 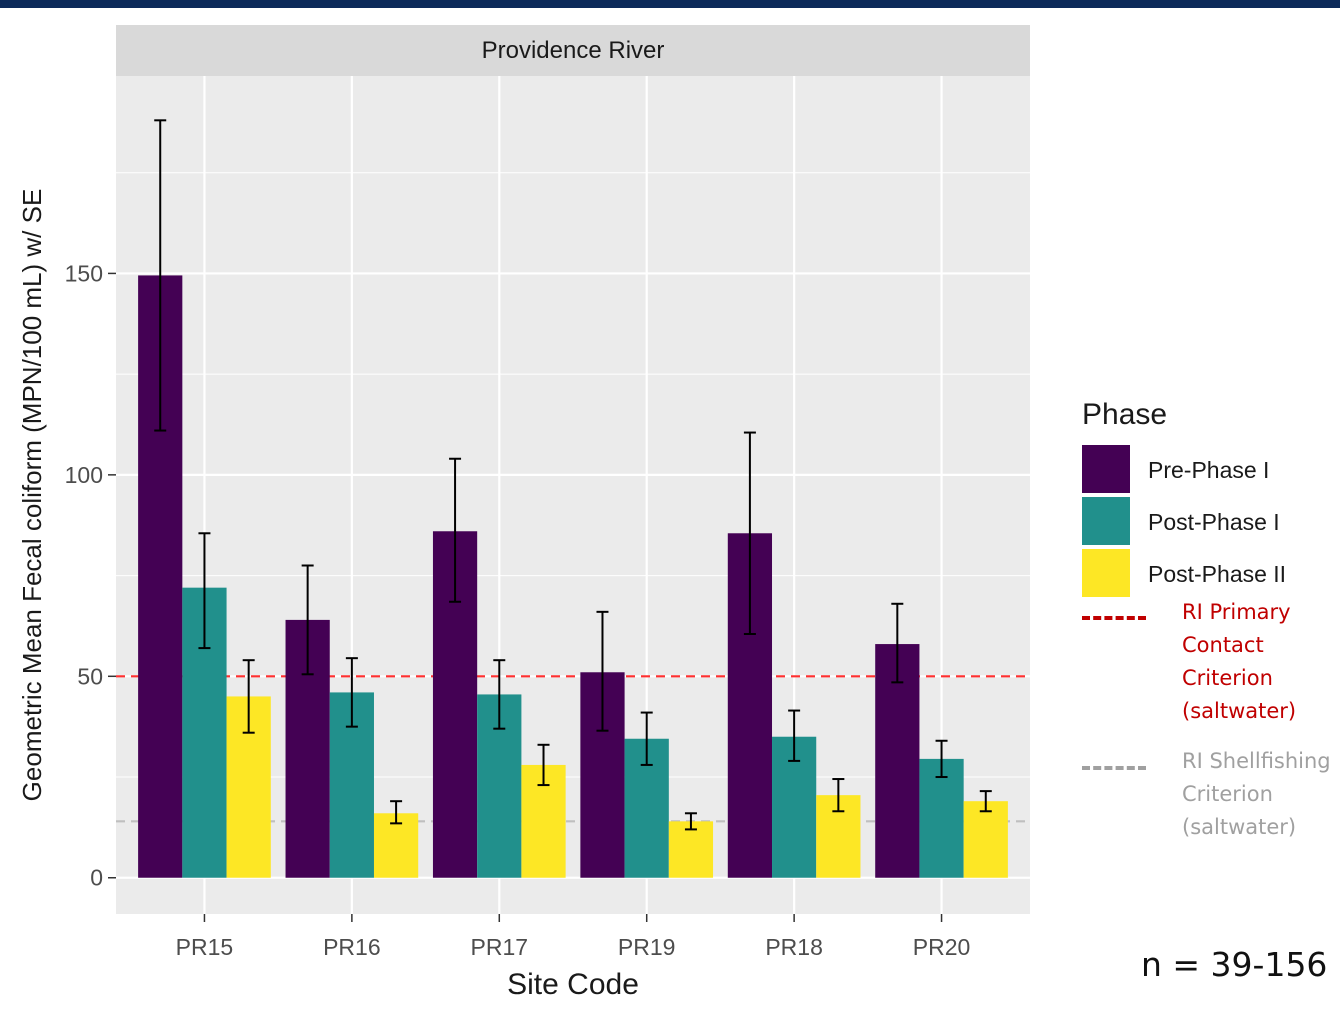 I want to click on legend-swatch-post-phase-i, so click(x=1106, y=521).